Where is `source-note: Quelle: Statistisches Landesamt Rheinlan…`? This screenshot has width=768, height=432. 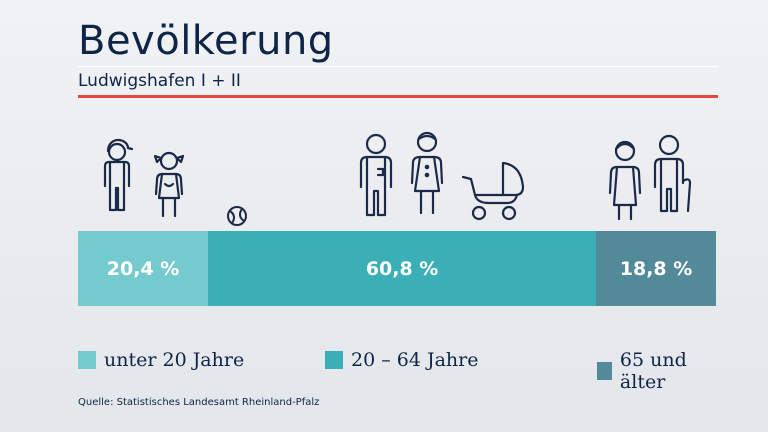 source-note: Quelle: Statistisches Landesamt Rheinlan… is located at coordinates (199, 402).